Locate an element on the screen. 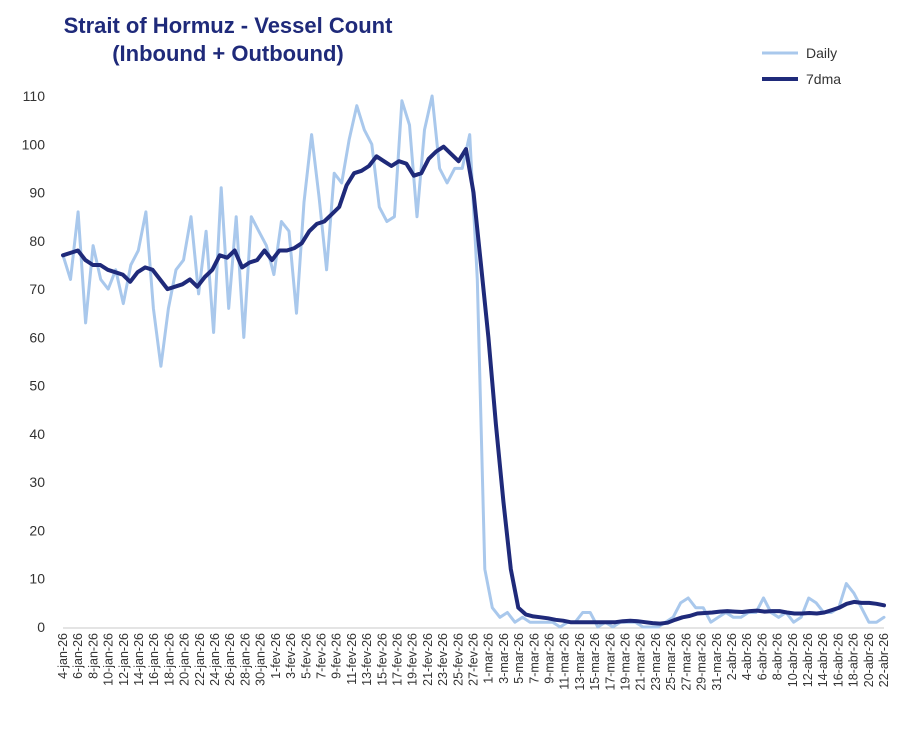 The height and width of the screenshot is (733, 901). x-tick-label: 20-jan-26 is located at coordinates (185, 659).